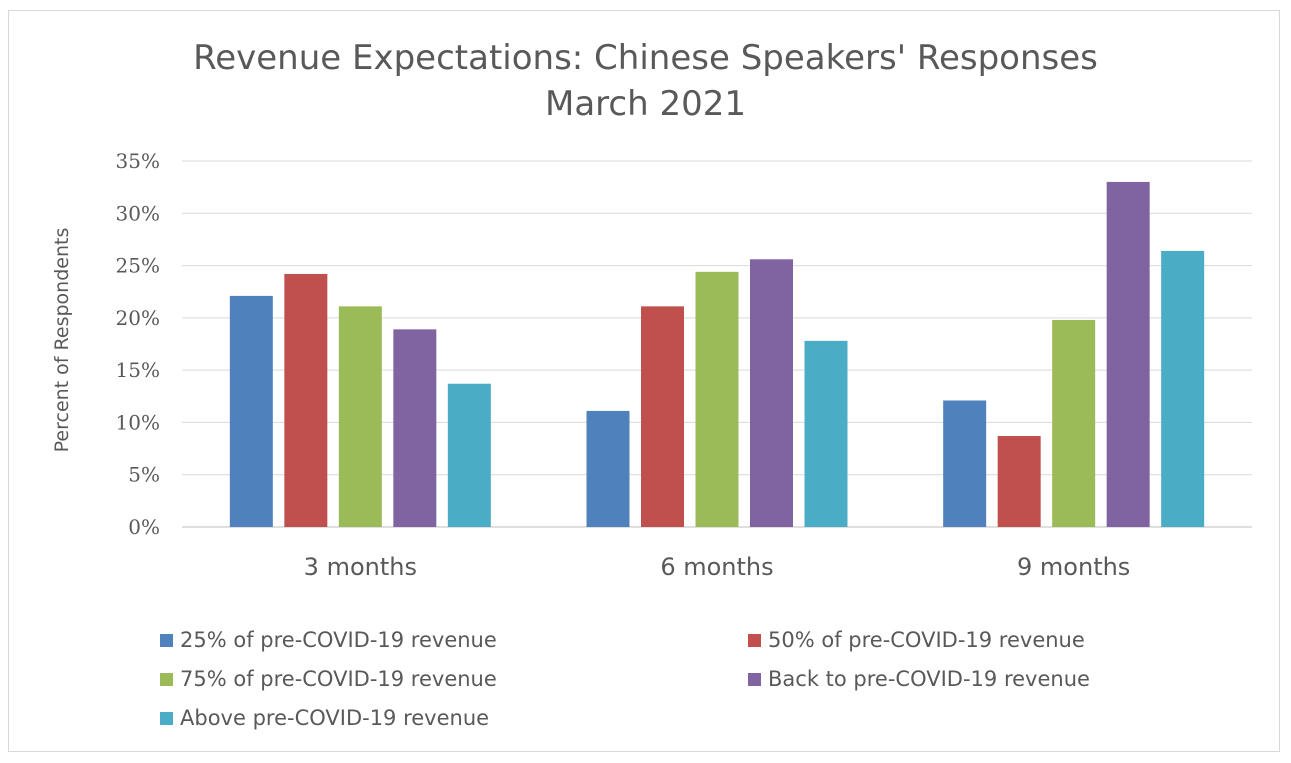  What do you see at coordinates (138, 370) in the screenshot?
I see `y-tick-label: 15%` at bounding box center [138, 370].